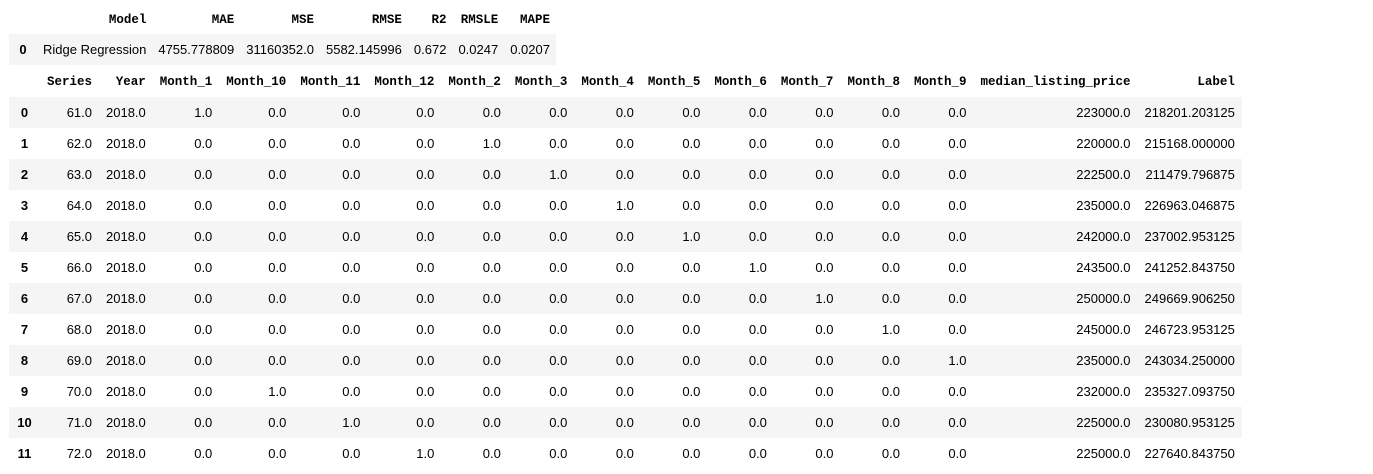  I want to click on metrics-column-header: MSE, so click(302, 20).